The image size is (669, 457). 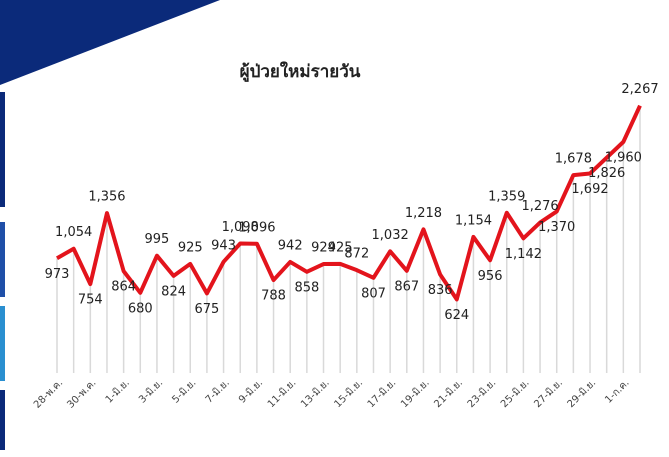 What do you see at coordinates (473, 220) in the screenshot?
I see `data-label: 1,154` at bounding box center [473, 220].